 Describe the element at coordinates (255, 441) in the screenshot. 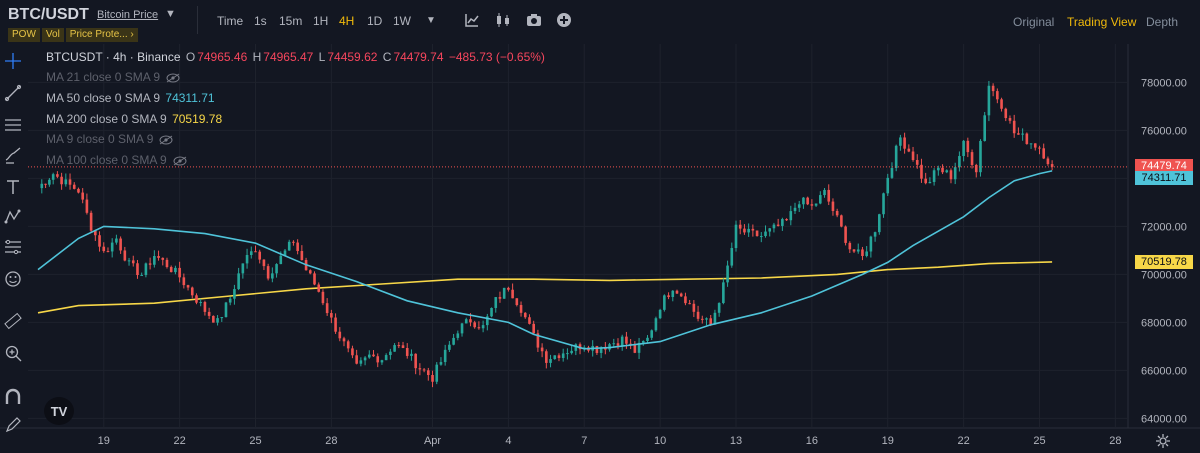

I see `x-tick-label: 25` at that location.